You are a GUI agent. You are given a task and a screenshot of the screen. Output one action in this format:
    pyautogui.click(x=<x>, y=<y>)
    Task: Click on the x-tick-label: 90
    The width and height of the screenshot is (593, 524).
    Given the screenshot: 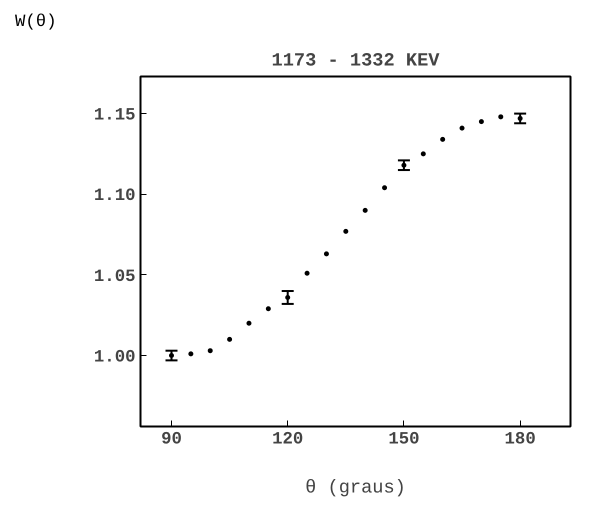 What is the action you would take?
    pyautogui.click(x=171, y=440)
    